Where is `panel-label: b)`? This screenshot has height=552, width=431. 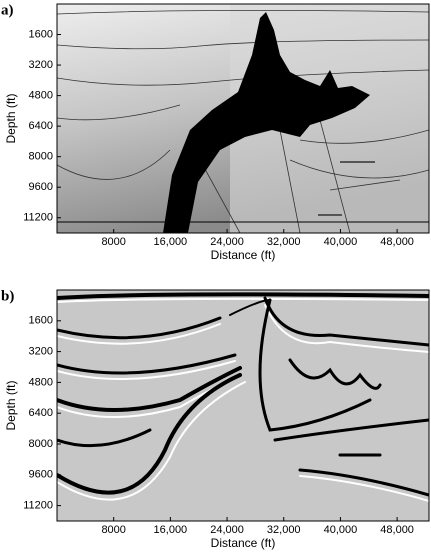
panel-label: b) is located at coordinates (7, 296).